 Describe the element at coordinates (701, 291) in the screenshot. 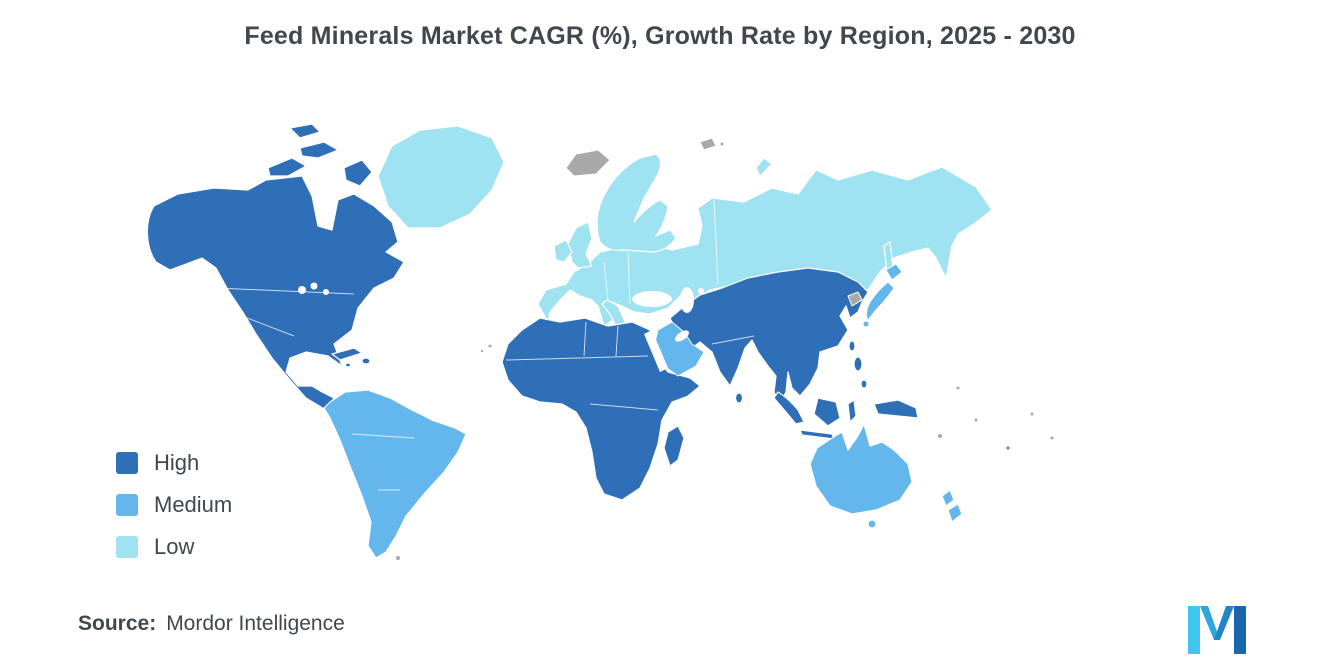

I see `aral-sea` at that location.